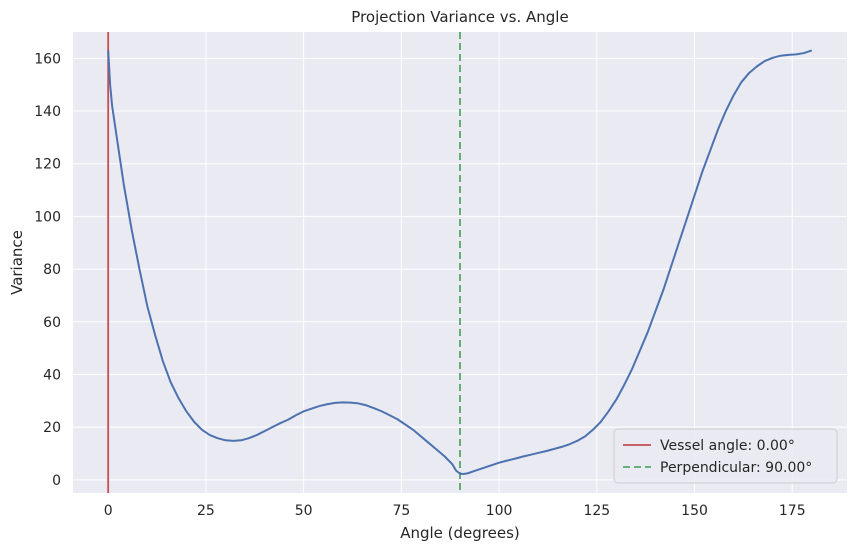 This screenshot has width=858, height=551. What do you see at coordinates (52, 323) in the screenshot?
I see `y-tick-label: 60` at bounding box center [52, 323].